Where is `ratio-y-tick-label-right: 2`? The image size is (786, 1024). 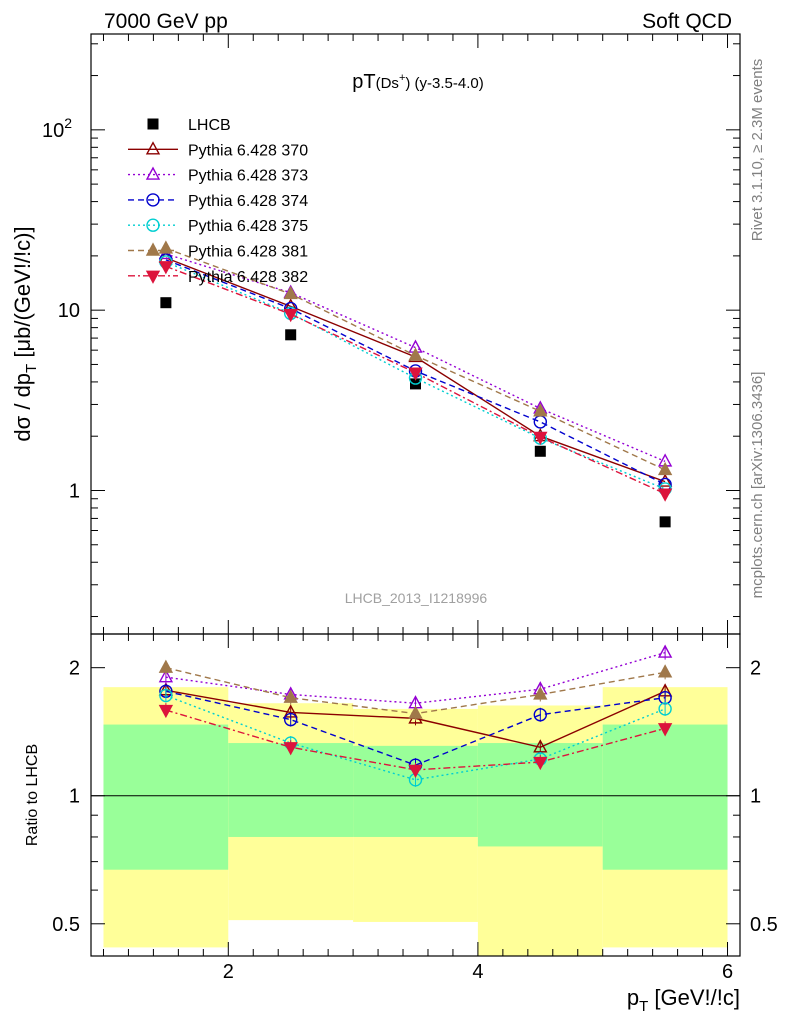 ratio-y-tick-label-right: 2 is located at coordinates (755, 669).